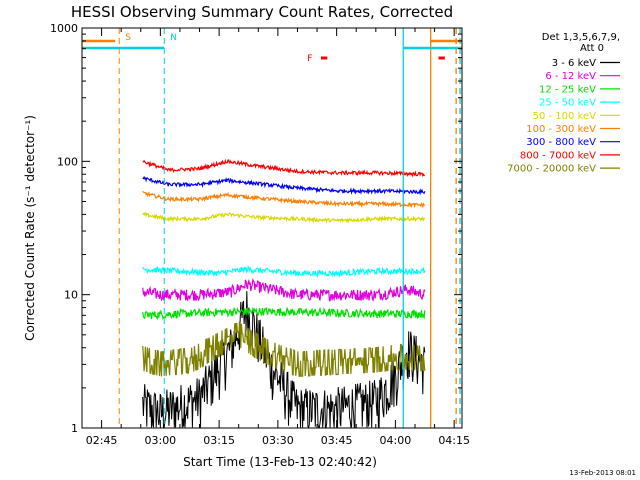 This screenshot has height=480, width=640. I want to click on marker-label: S, so click(128, 38).